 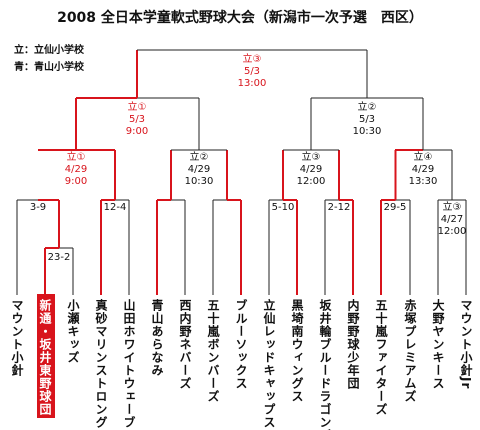 I want to click on legend-item: 青：青山小学校, so click(x=49, y=66).